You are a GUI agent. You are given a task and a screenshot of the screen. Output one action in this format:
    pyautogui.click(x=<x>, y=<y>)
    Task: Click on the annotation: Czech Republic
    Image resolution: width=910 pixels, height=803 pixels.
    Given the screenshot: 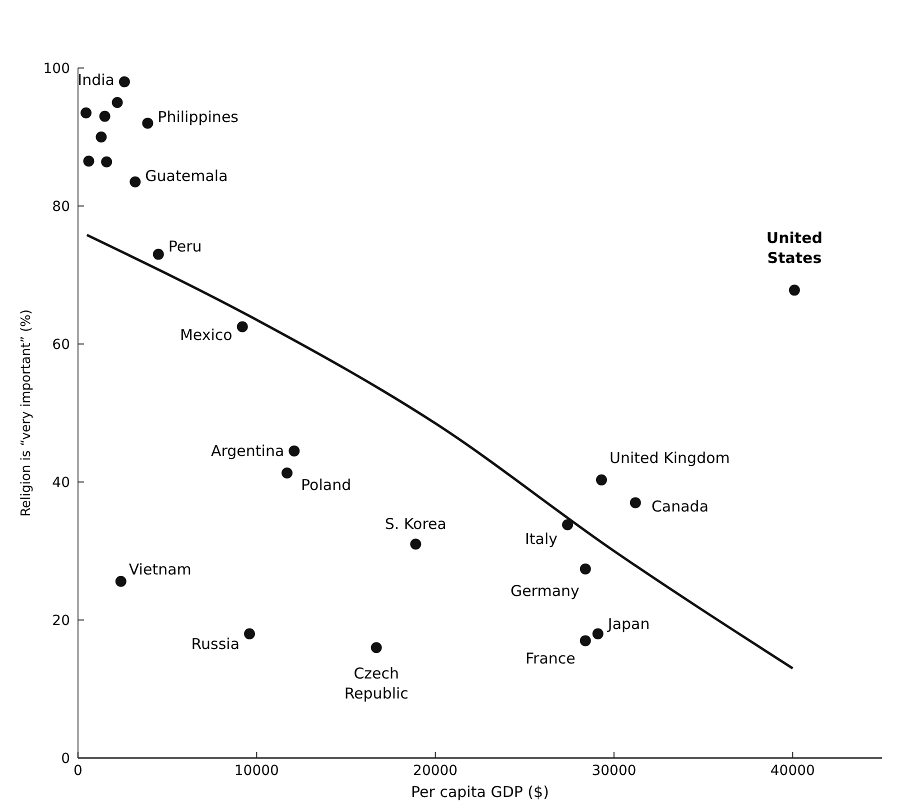 What is the action you would take?
    pyautogui.click(x=376, y=683)
    